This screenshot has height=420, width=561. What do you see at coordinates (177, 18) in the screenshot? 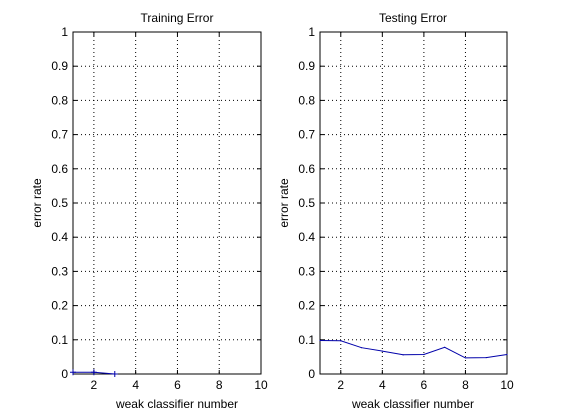
I see `chart-title: Training Error` at bounding box center [177, 18].